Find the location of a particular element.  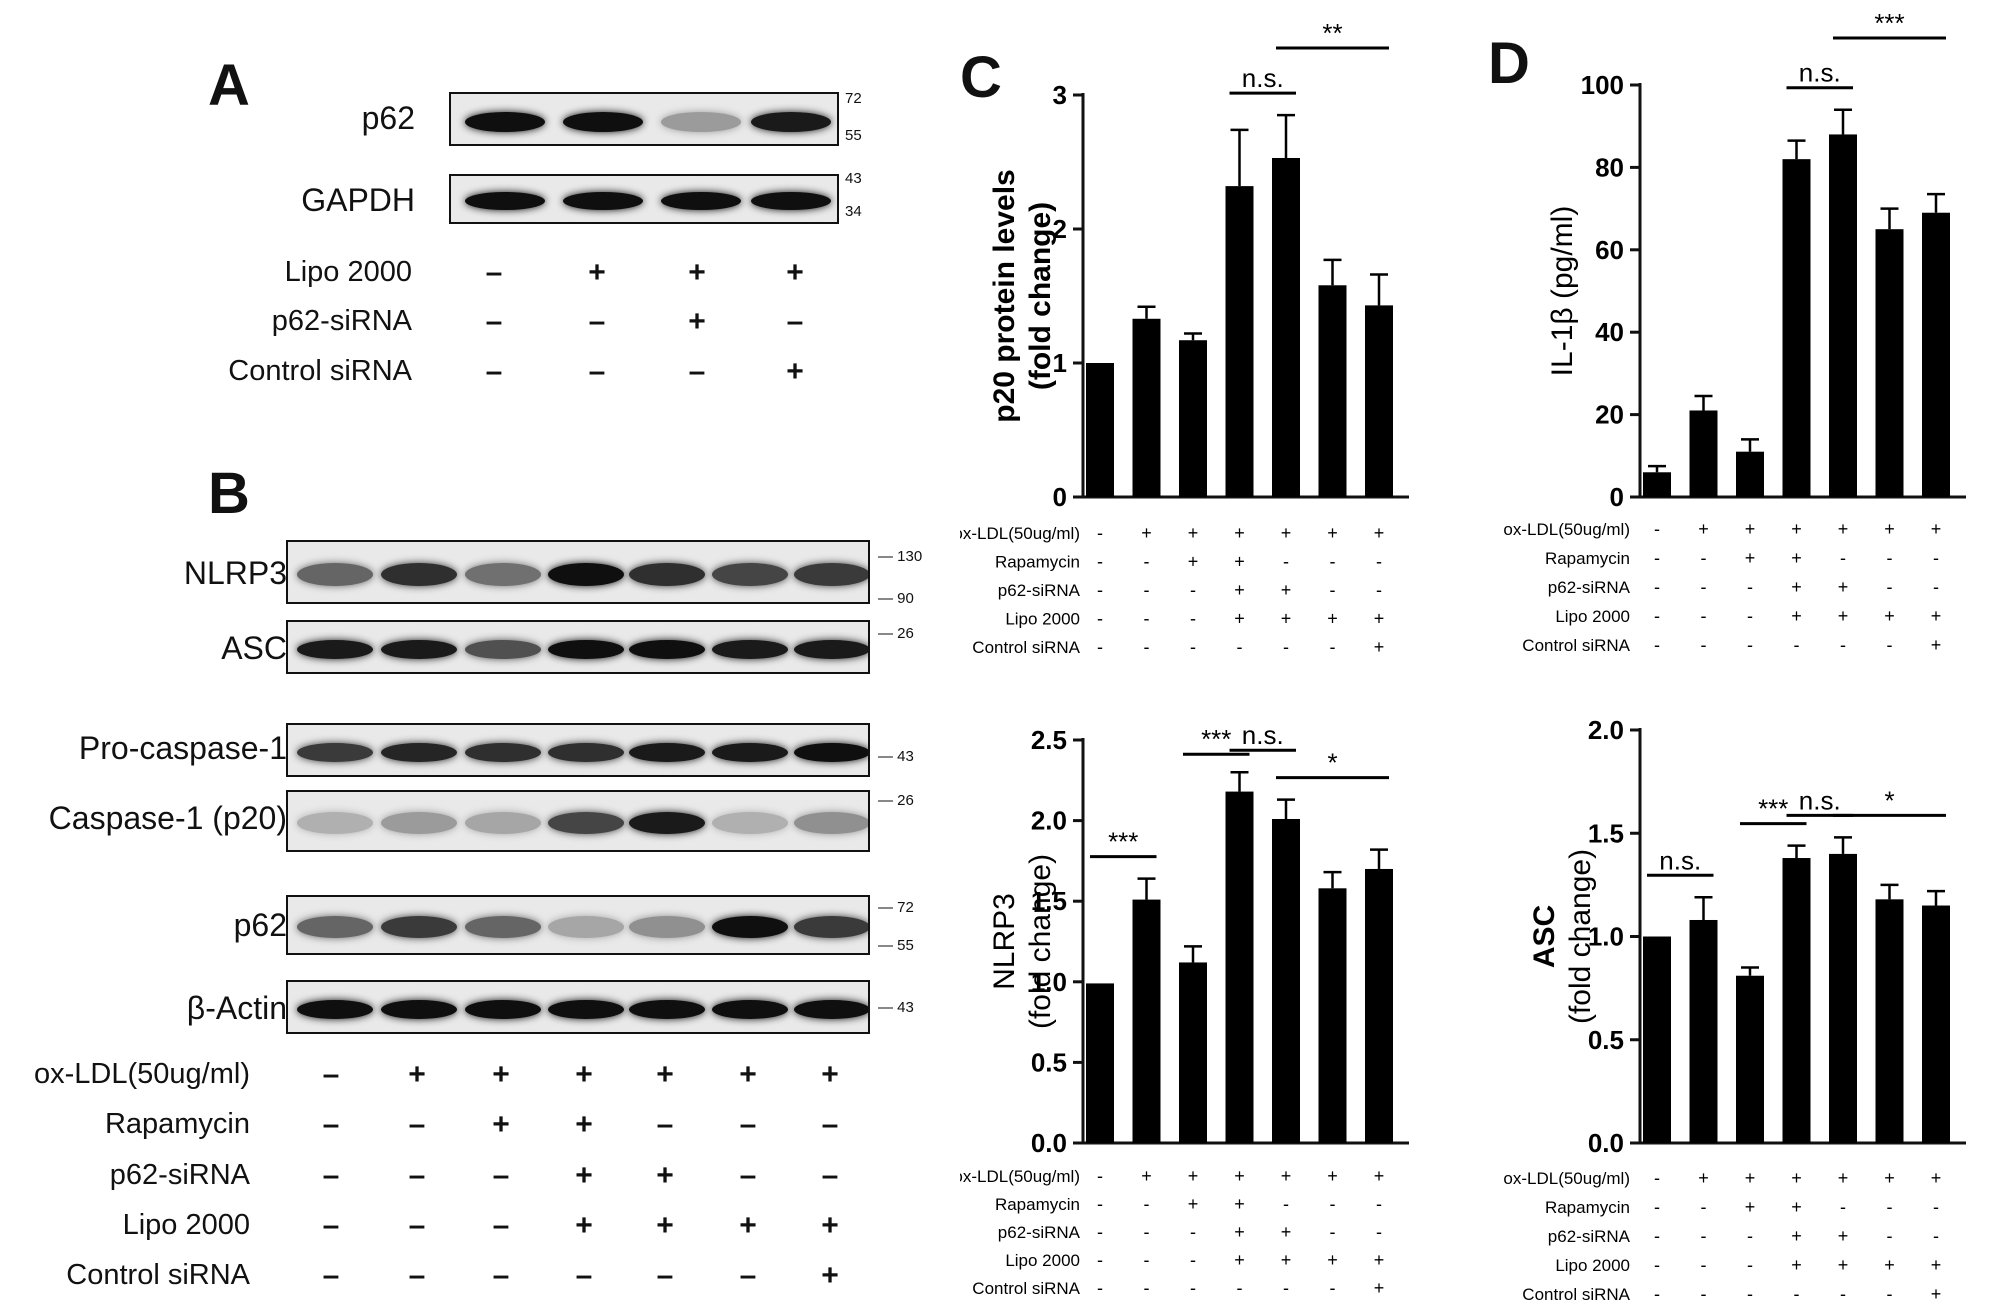

significance-label: n.s. is located at coordinates (1820, 800).